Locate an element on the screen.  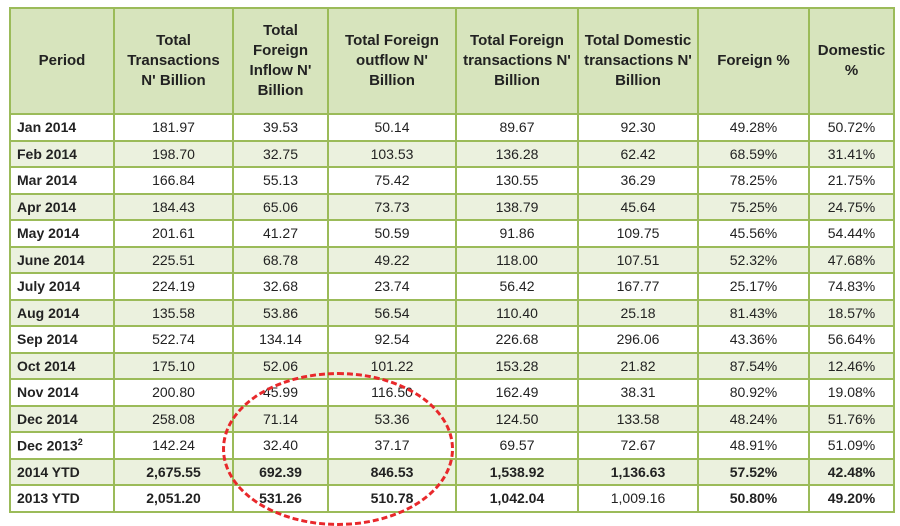
value-cell: 45.64 is located at coordinates (638, 206).